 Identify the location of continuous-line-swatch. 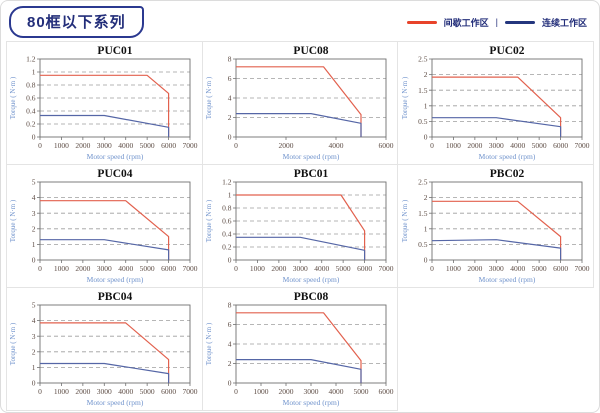
(519, 22).